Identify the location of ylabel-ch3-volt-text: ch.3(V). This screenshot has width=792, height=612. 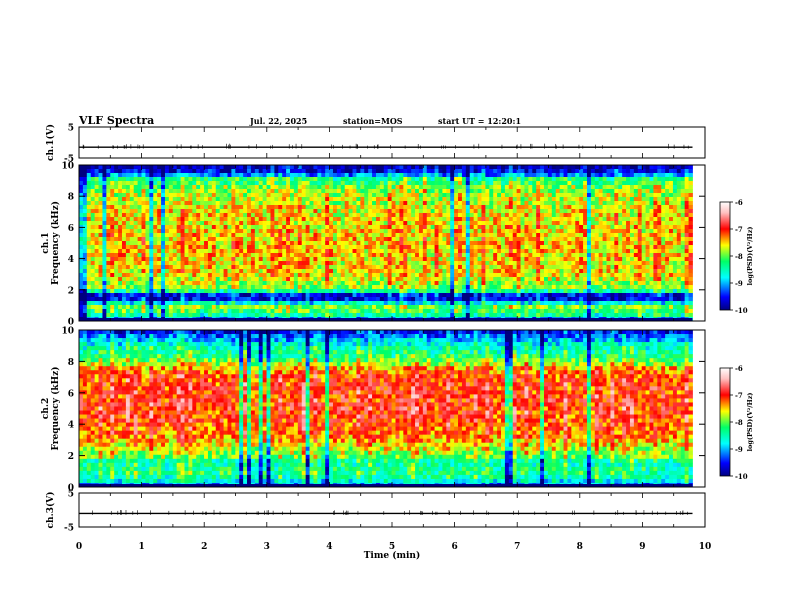
(50, 510).